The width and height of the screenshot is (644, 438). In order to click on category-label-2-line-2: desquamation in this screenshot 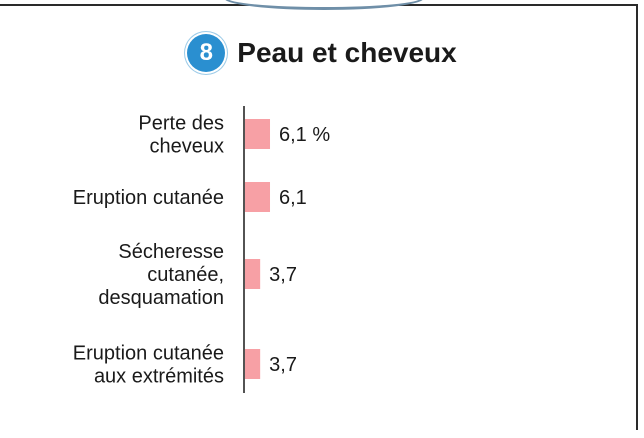, I will do `click(161, 298)`.